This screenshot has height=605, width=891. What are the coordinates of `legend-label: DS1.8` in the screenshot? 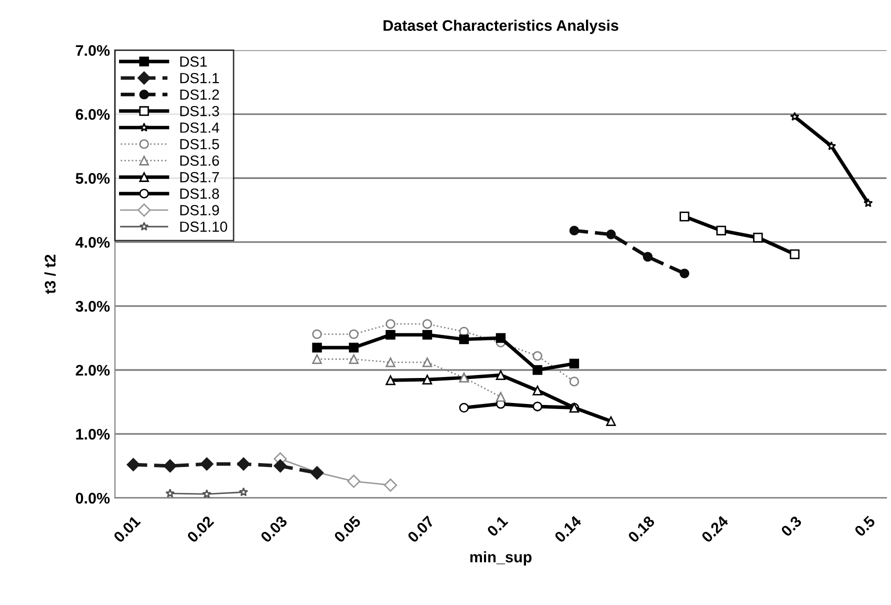 It's located at (200, 193).